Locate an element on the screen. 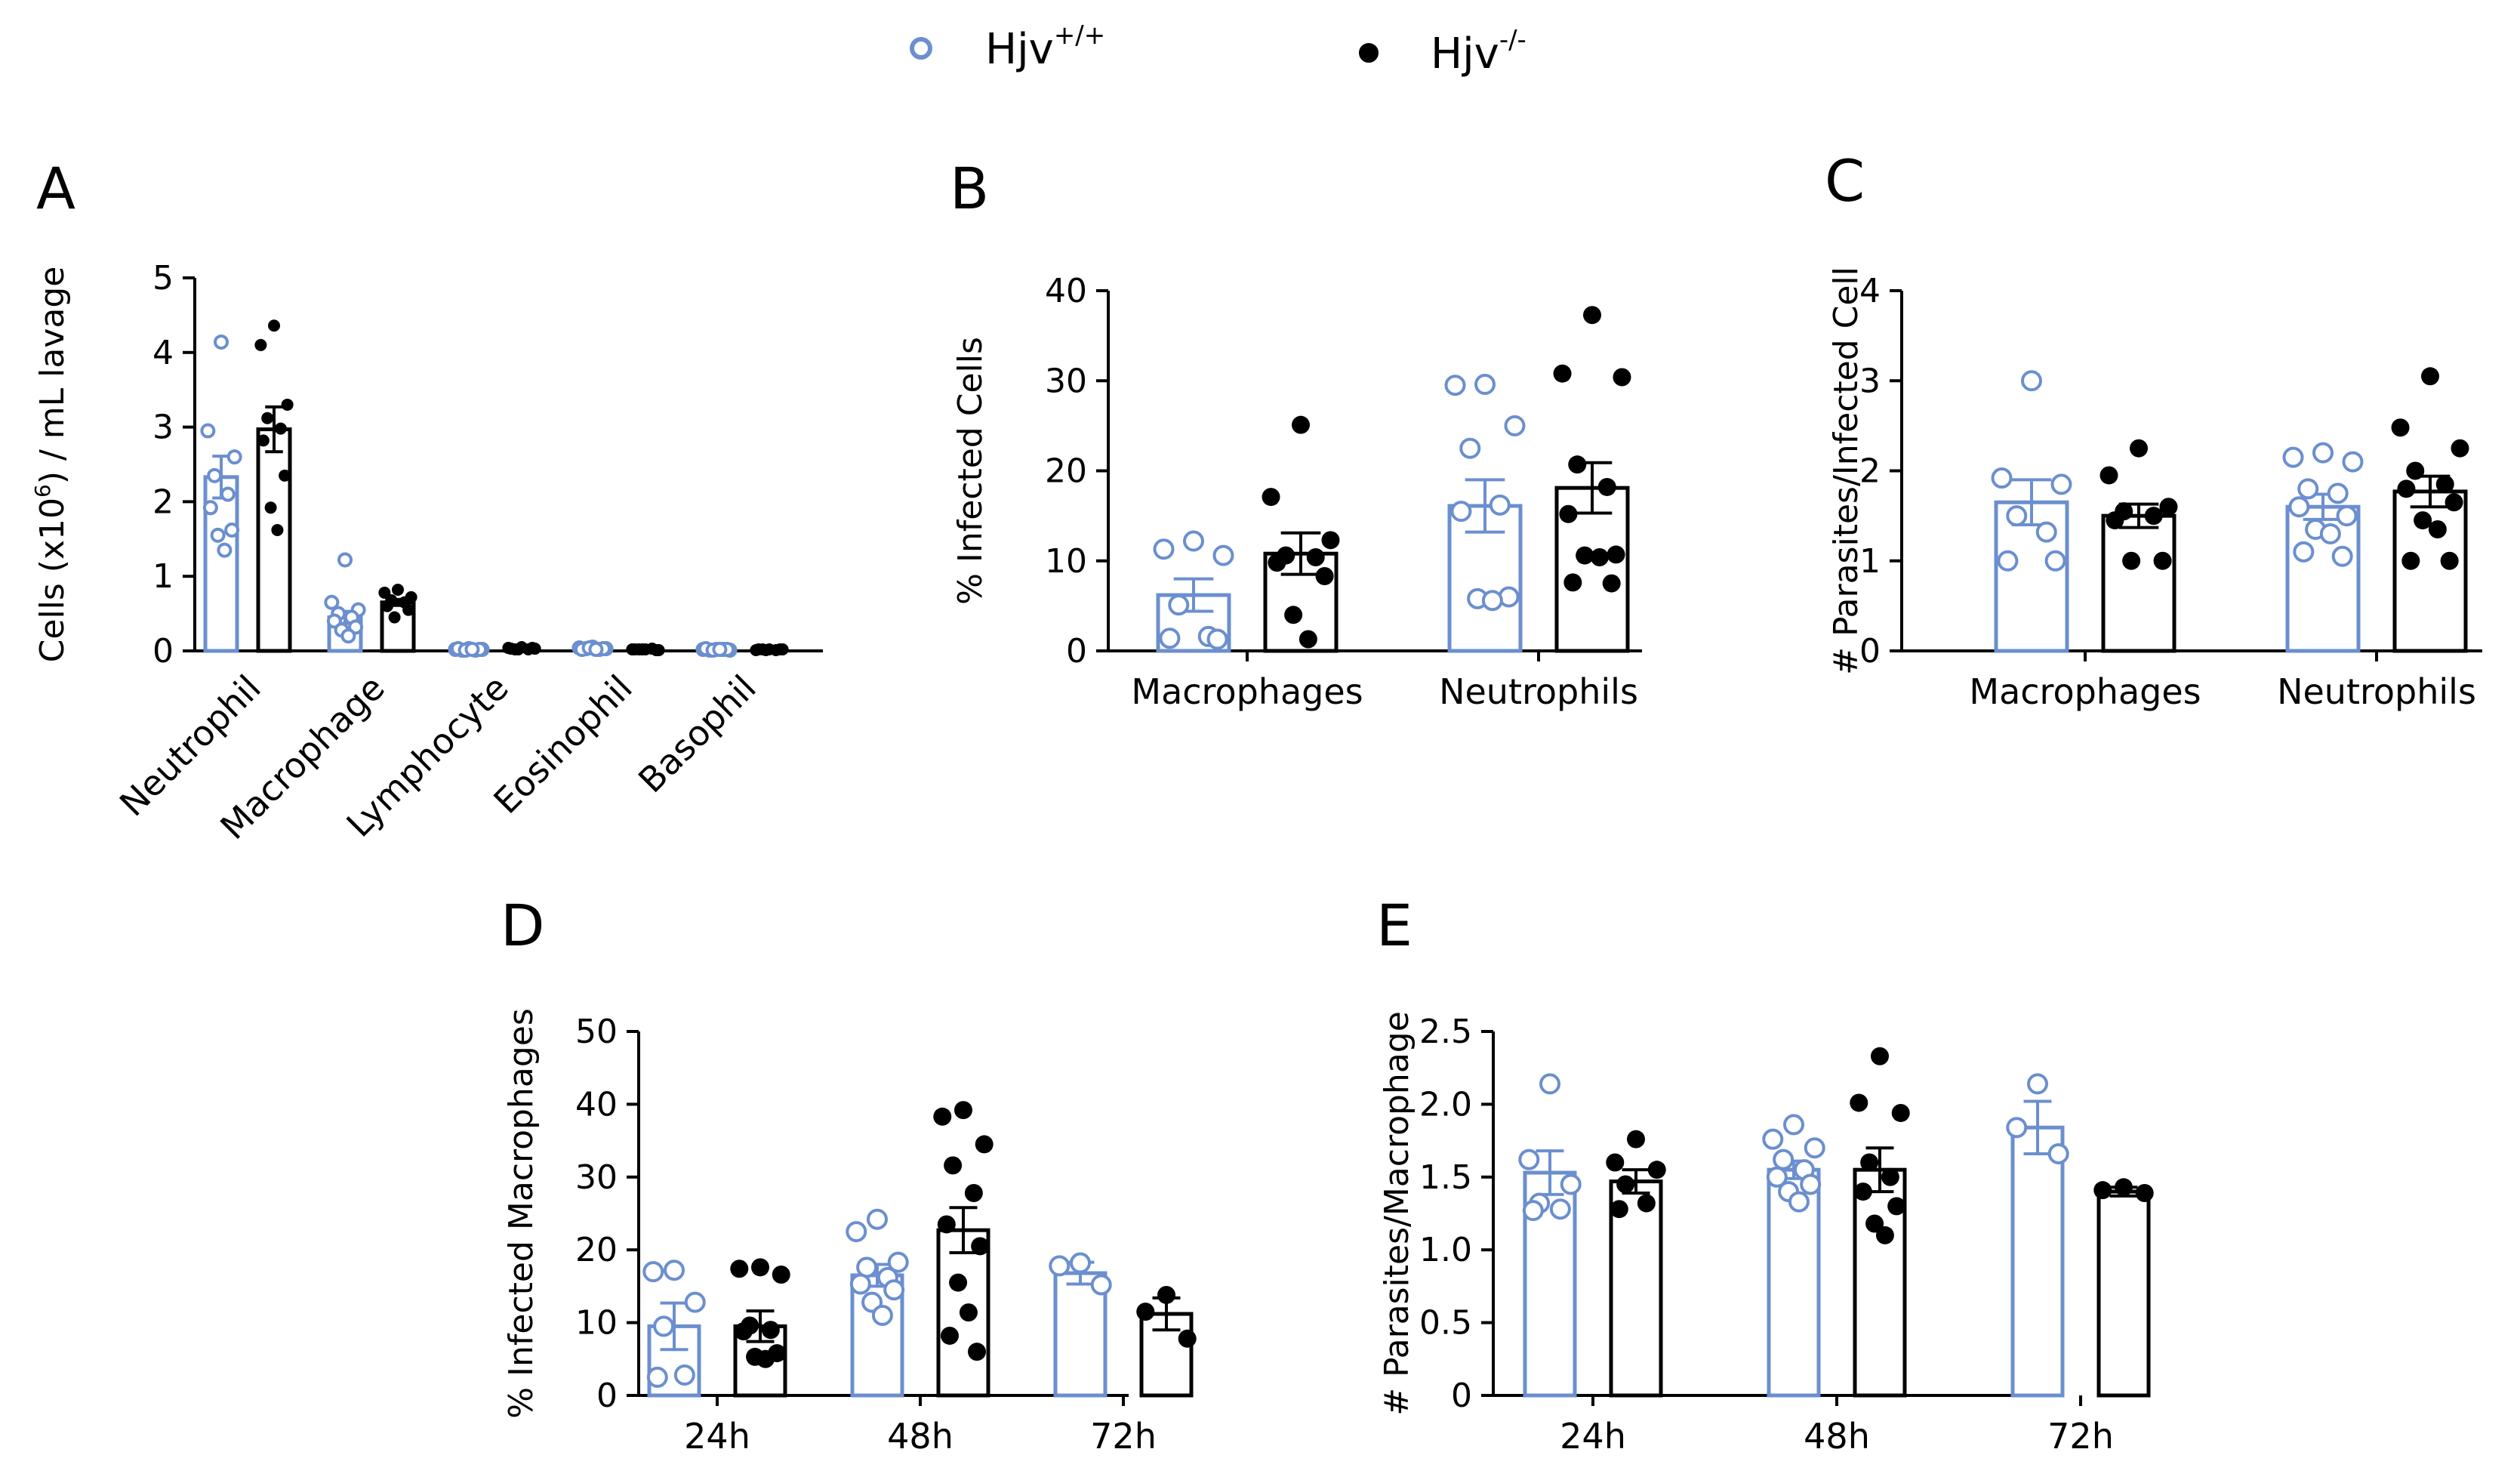 The height and width of the screenshot is (1480, 2520). y-axis-title-c: # Parasites/Infected Cell is located at coordinates (1846, 471).